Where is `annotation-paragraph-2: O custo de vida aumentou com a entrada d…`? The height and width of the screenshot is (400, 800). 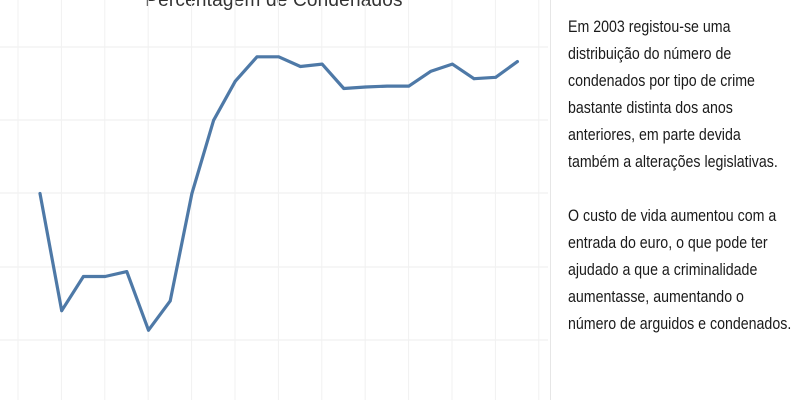
annotation-paragraph-2: O custo de vida aumentou com a entrada d… is located at coordinates (680, 270).